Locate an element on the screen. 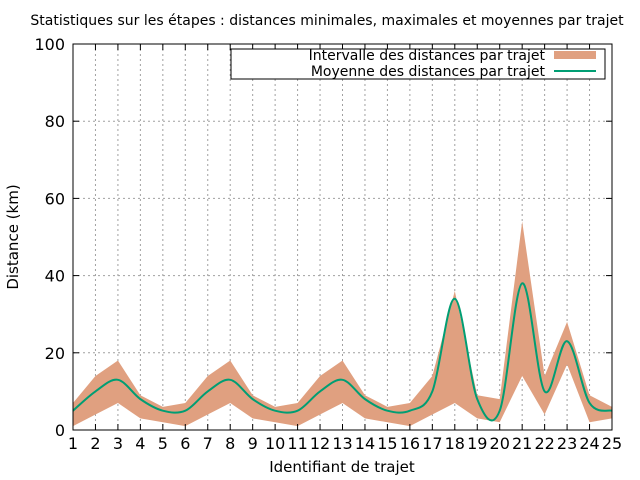  x-tick-label: 1 is located at coordinates (73, 443).